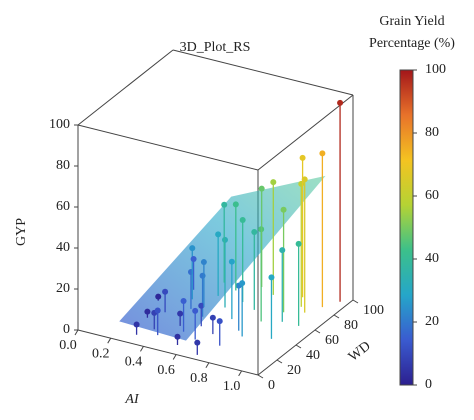 The width and height of the screenshot is (474, 420). I want to click on colorbar-tick-label: 80, so click(432, 132).